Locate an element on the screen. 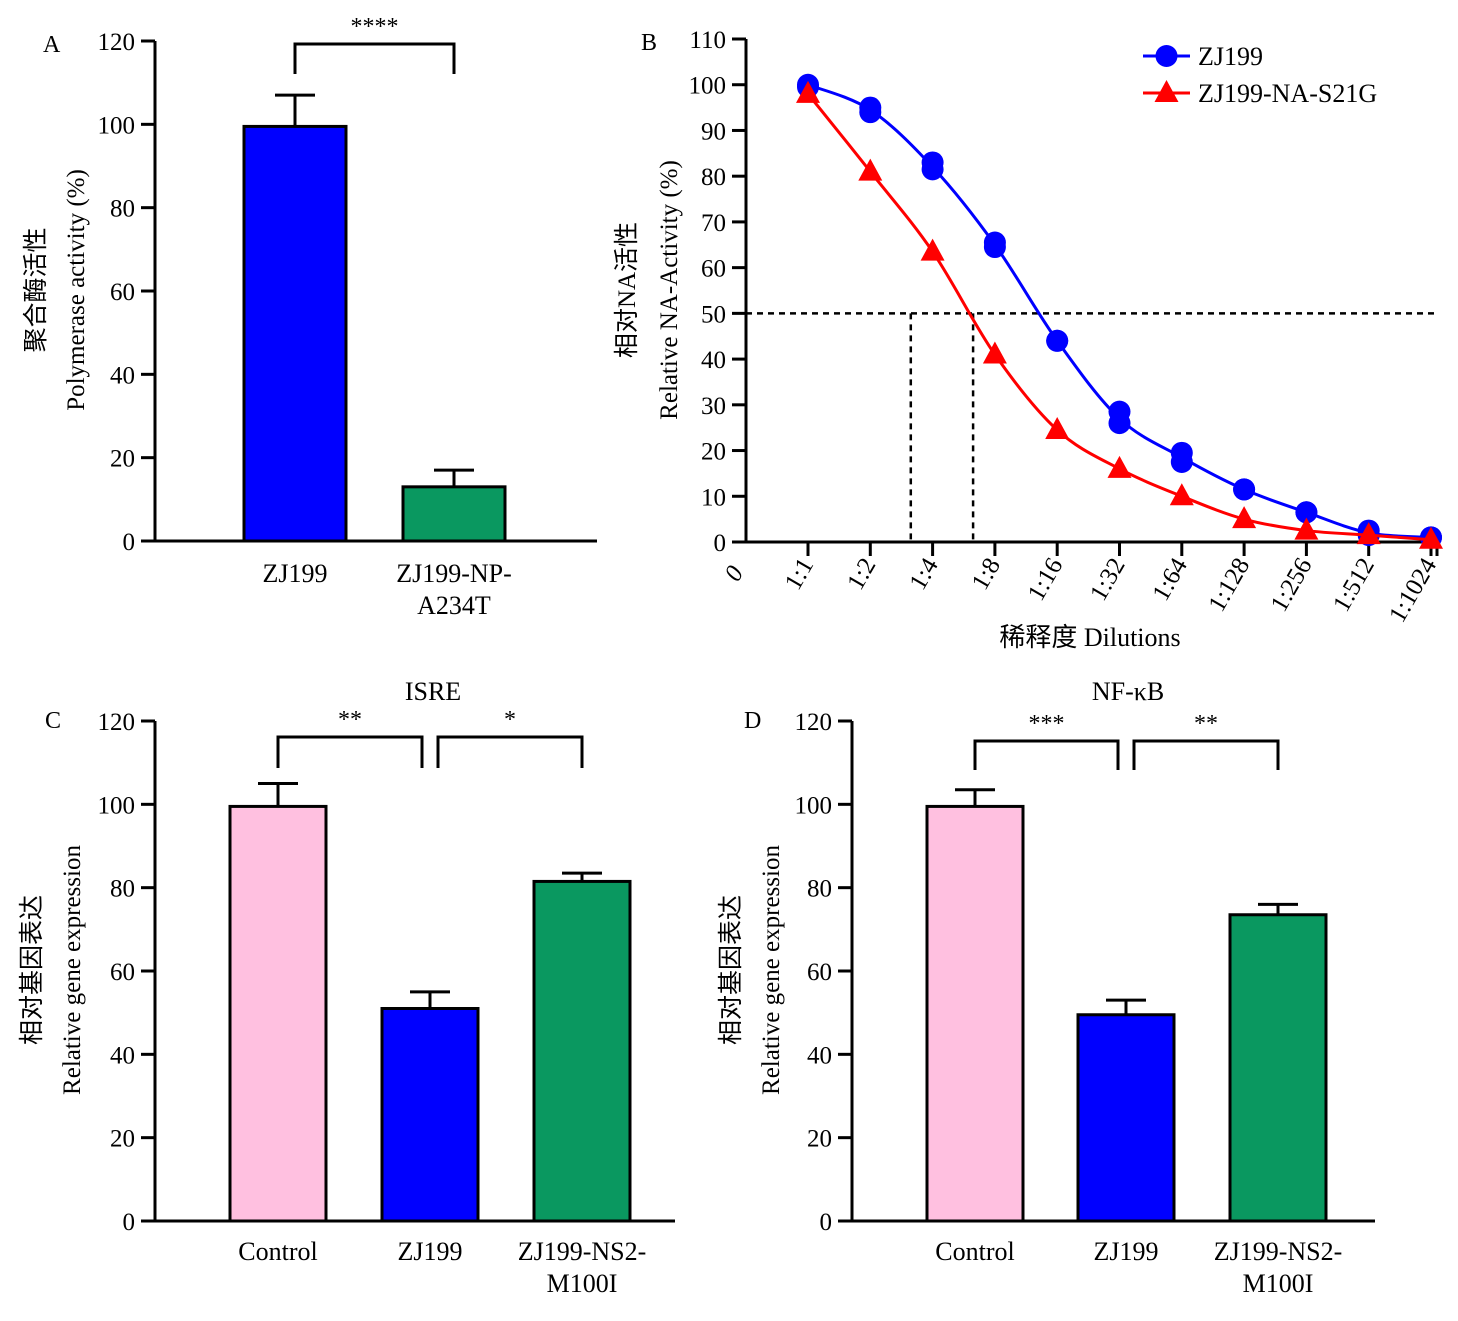 Image resolution: width=1458 pixels, height=1321 pixels. y-tick-label: 110 is located at coordinates (707, 40).